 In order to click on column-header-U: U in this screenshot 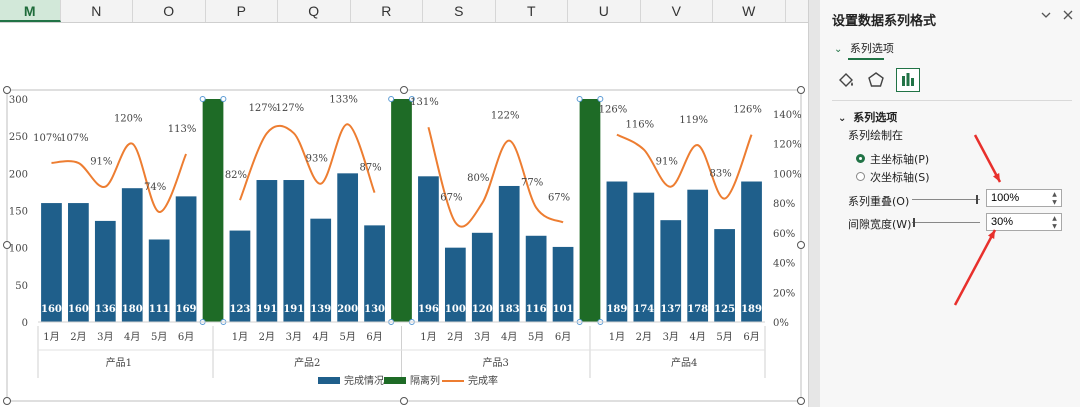, I will do `click(604, 11)`.